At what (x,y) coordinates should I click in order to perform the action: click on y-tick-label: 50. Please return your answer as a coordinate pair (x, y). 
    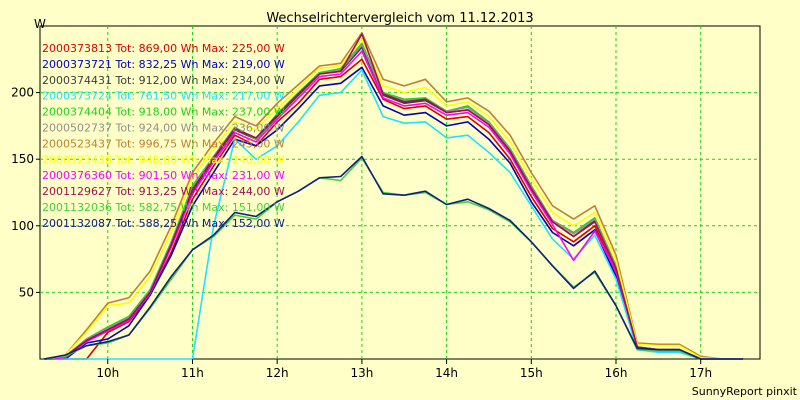
    Looking at the image, I should click on (26, 292).